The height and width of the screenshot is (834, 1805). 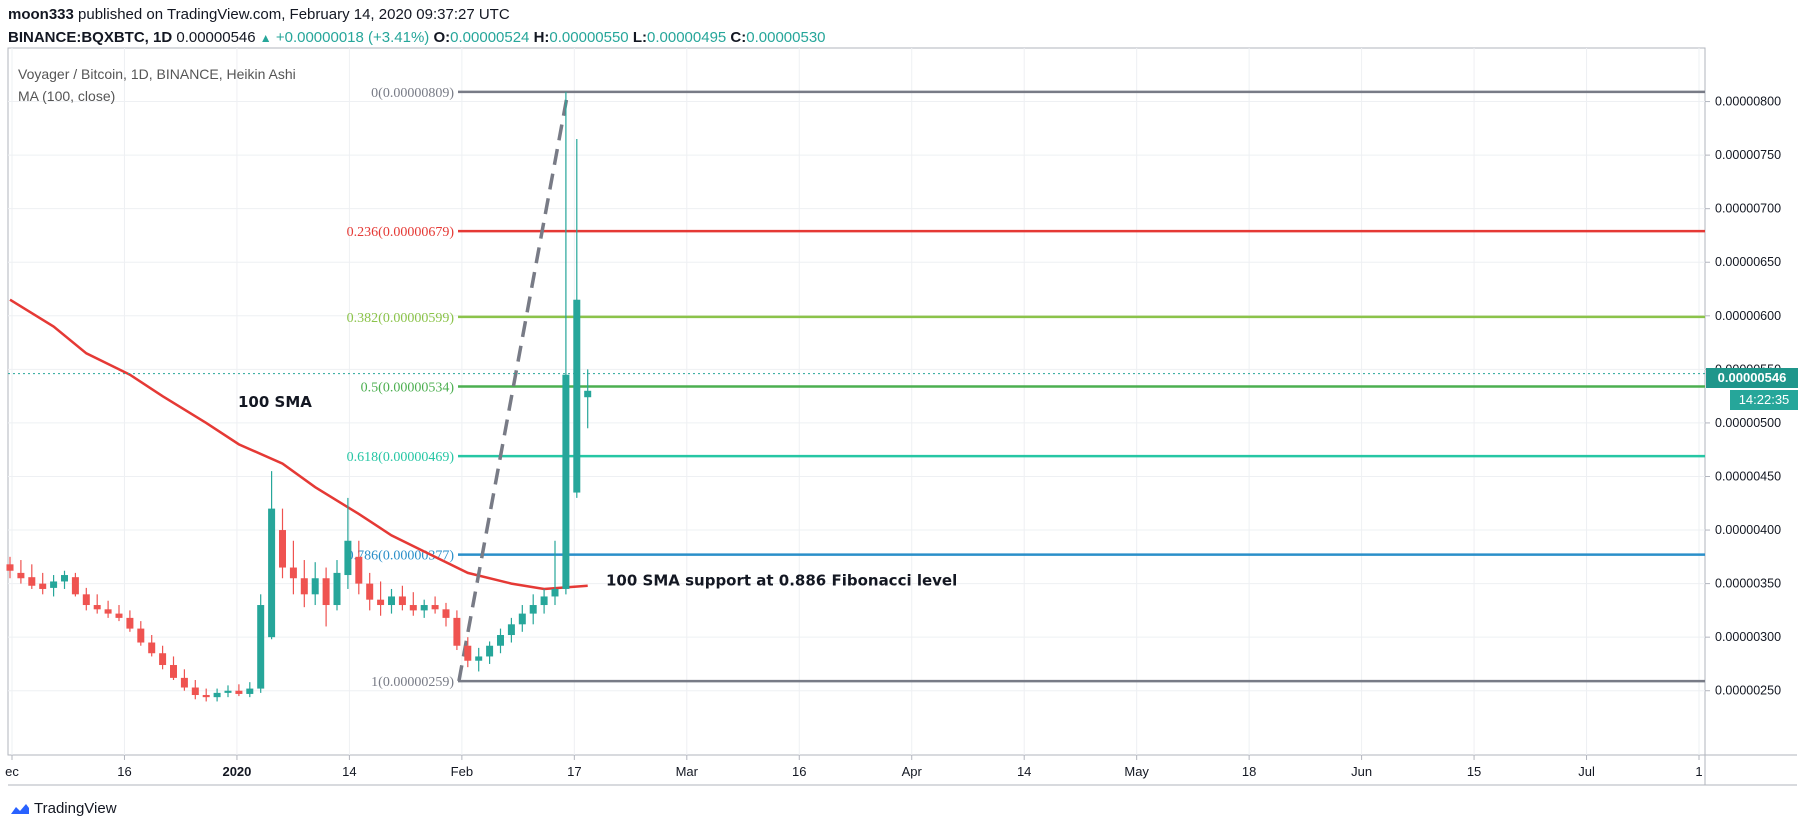 I want to click on annotation-sma-support: 100 SMA support at 0.886 Fibonacci level, so click(x=781, y=581).